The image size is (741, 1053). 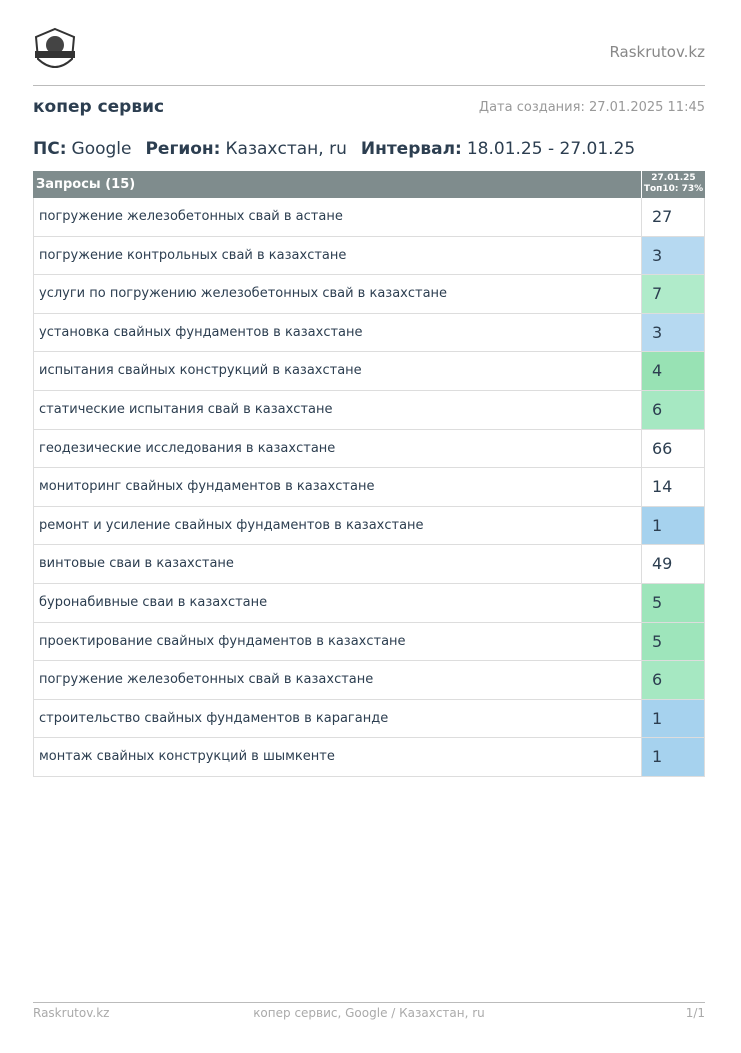 I want to click on query-header: Запросы (15), so click(x=86, y=184).